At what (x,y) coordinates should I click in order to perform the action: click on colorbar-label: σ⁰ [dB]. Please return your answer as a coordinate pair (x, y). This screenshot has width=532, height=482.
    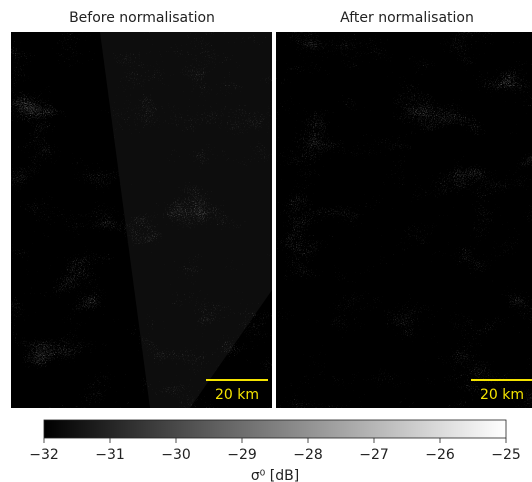
    Looking at the image, I should click on (275, 475).